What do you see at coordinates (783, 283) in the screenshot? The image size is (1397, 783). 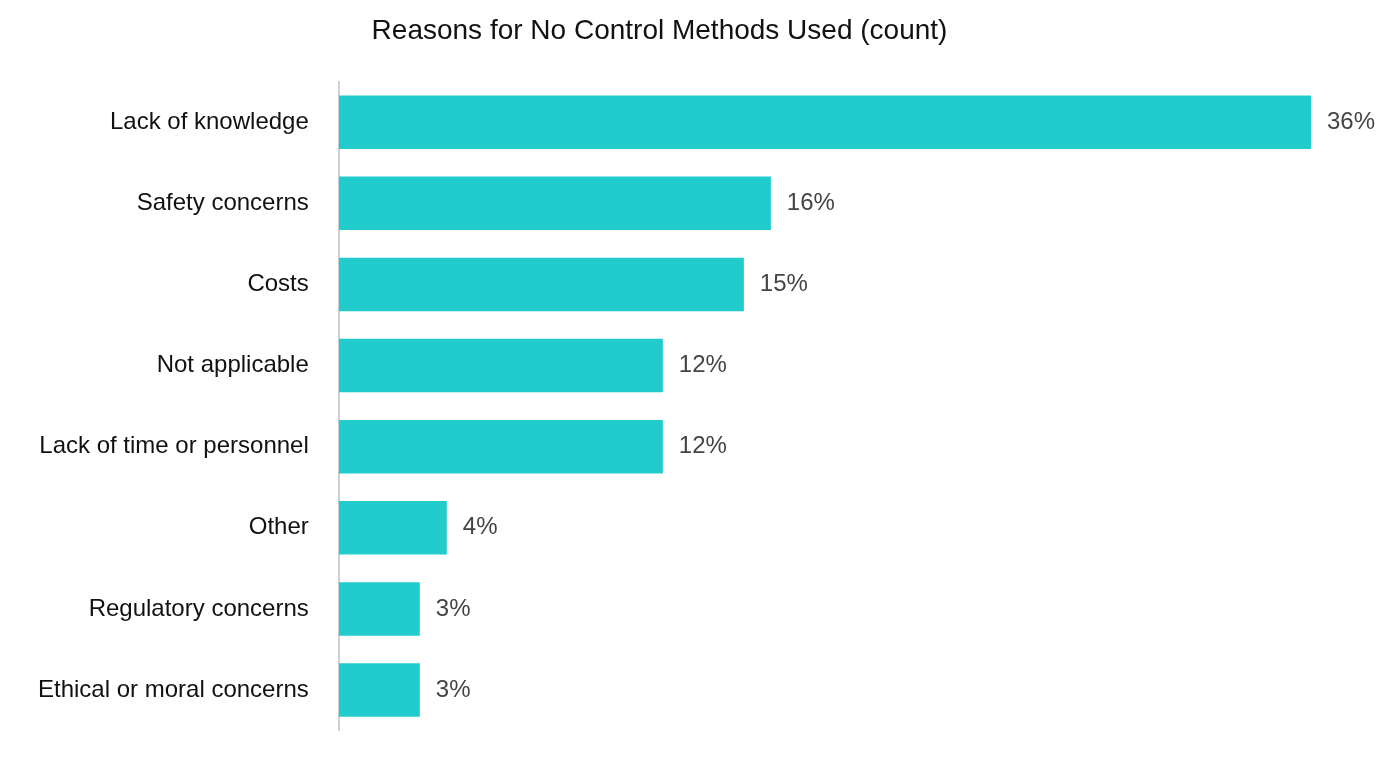 I see `data-label: 15%` at bounding box center [783, 283].